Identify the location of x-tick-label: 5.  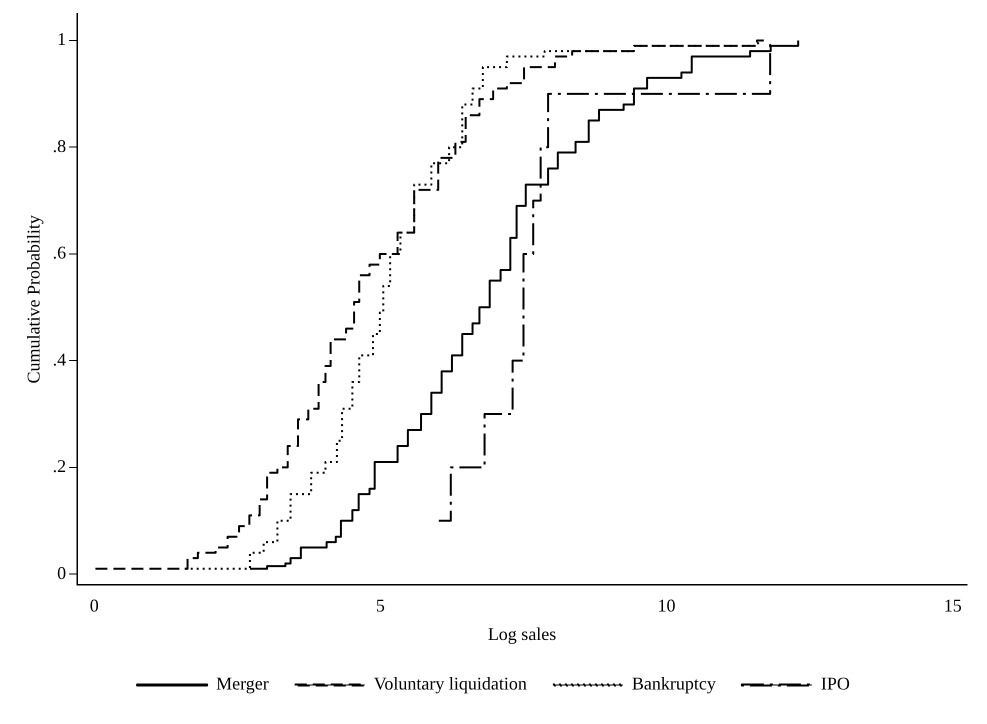
(380, 605).